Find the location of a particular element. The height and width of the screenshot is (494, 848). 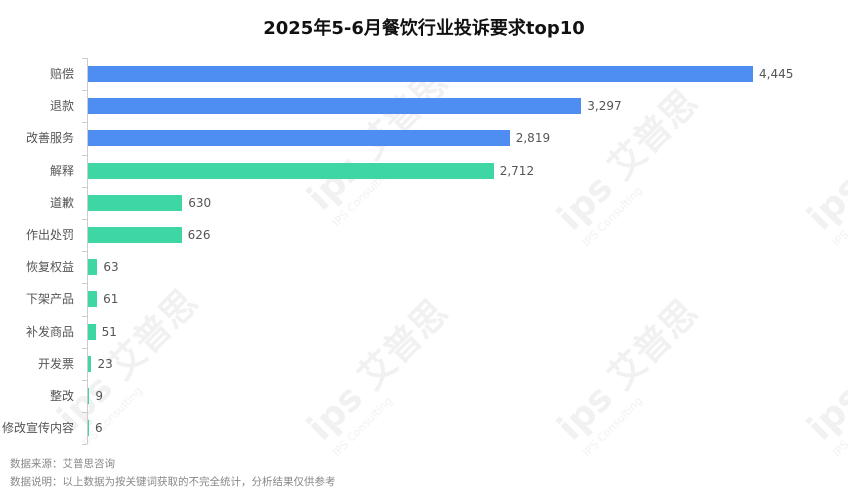

value-label: 6 is located at coordinates (99, 428).